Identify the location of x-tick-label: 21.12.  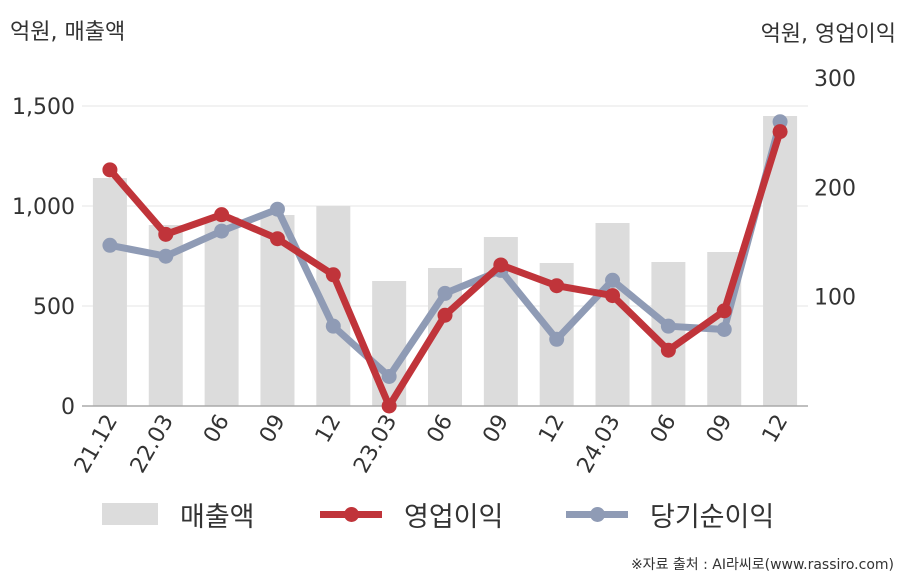
(96, 444).